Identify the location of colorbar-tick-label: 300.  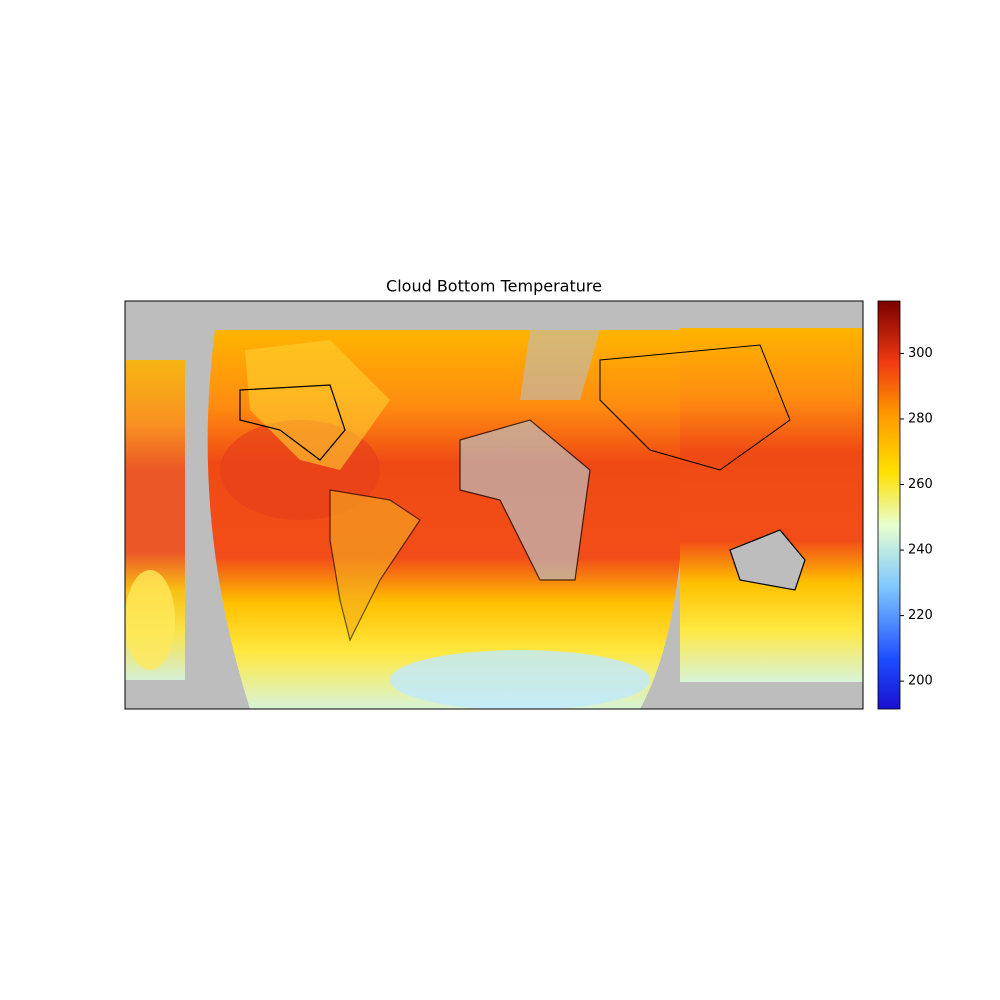
(920, 353).